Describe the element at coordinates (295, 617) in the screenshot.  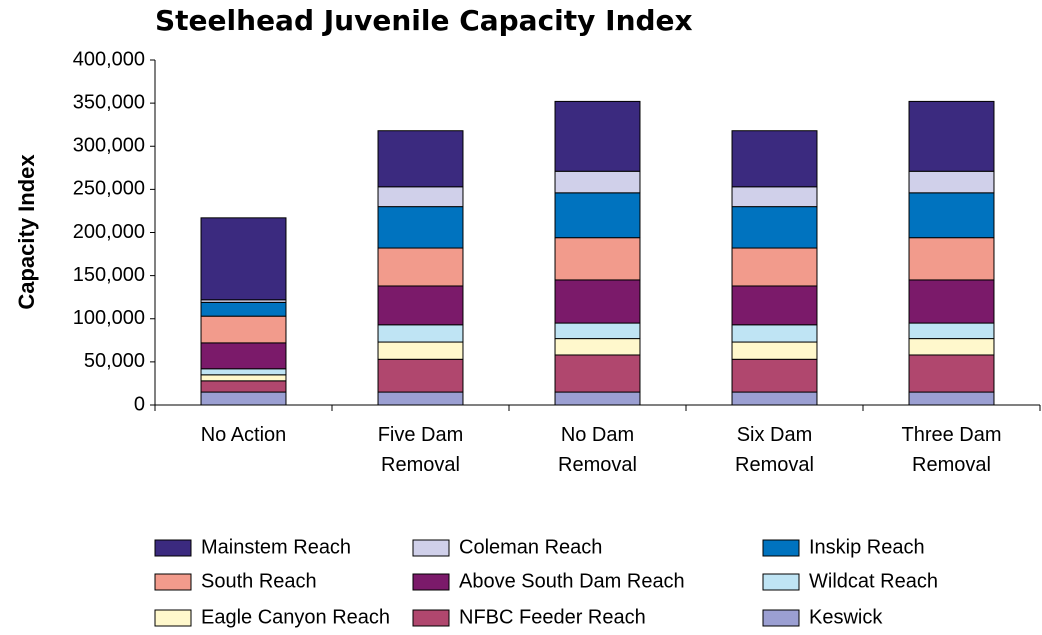
I see `legend-label: Eagle Canyon Reach` at that location.